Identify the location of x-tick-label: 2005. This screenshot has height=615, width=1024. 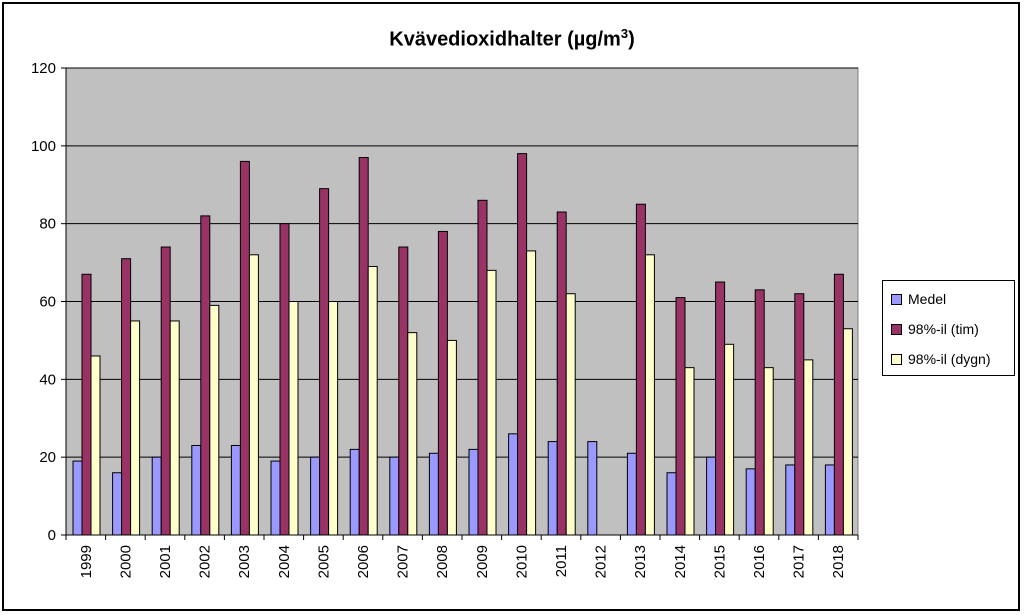
(323, 561).